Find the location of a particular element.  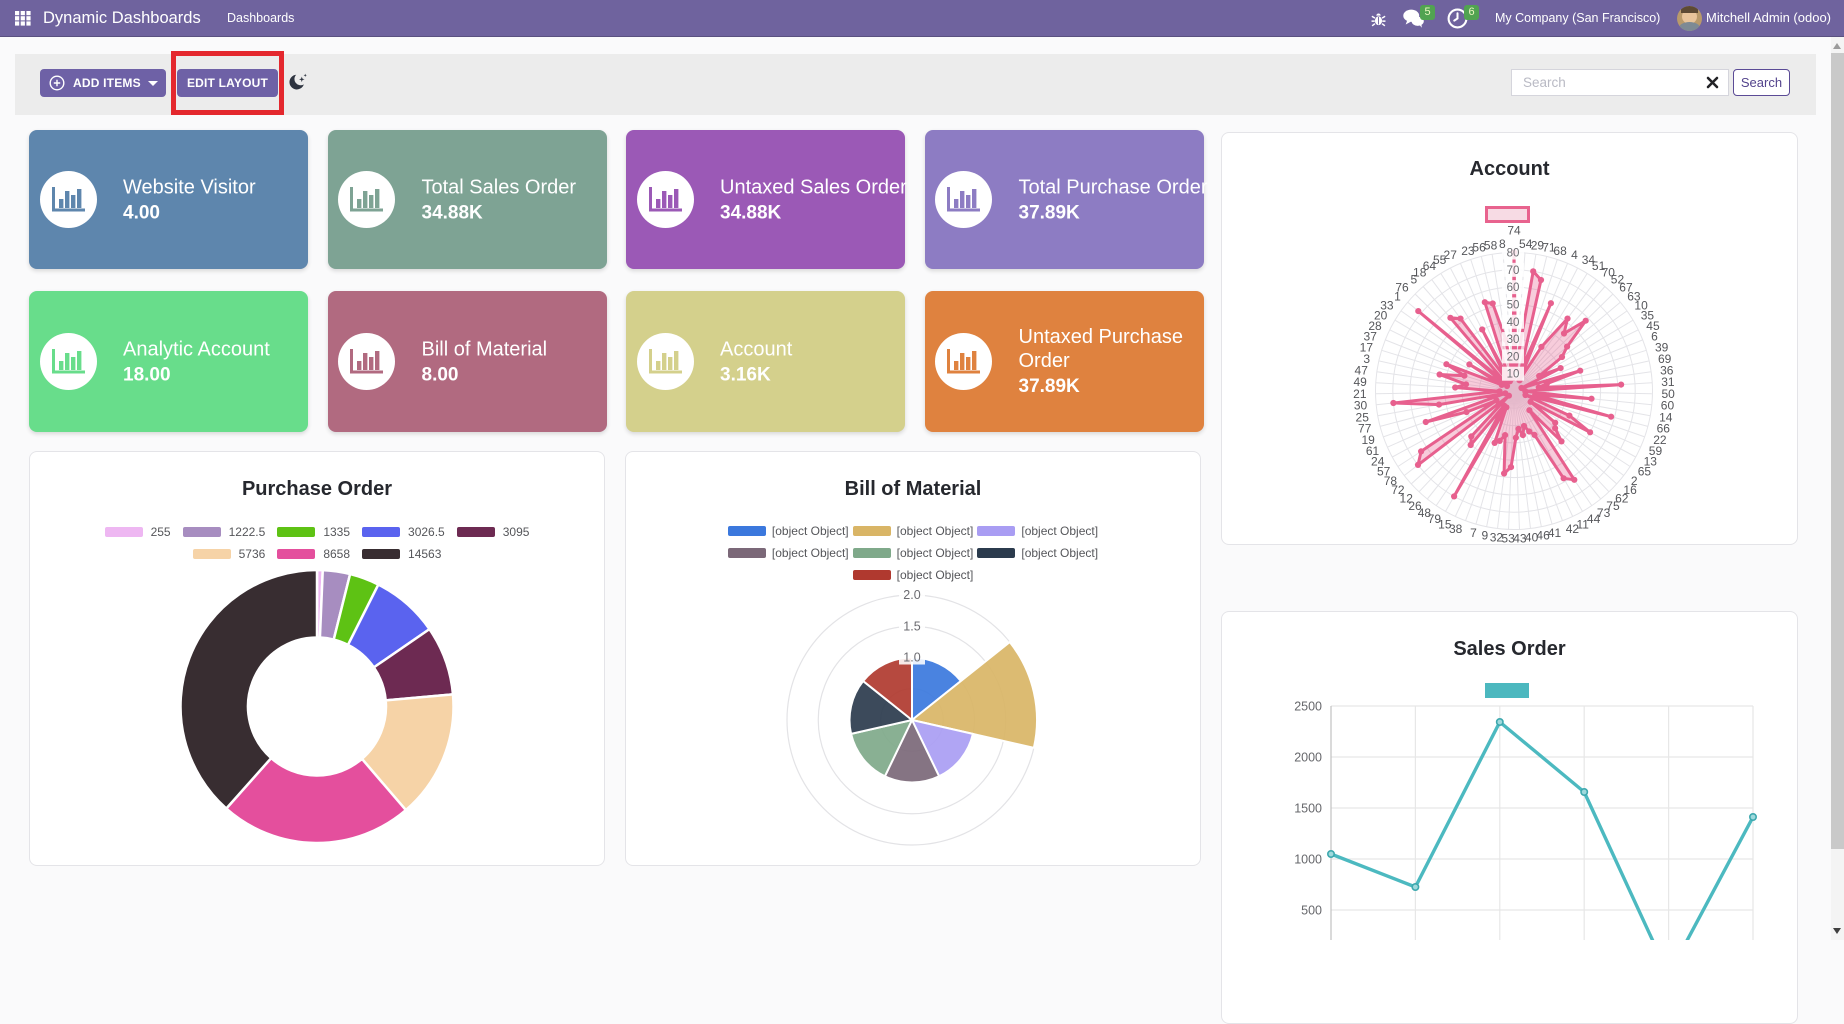

svg-text: 56 is located at coordinates (1479, 248).